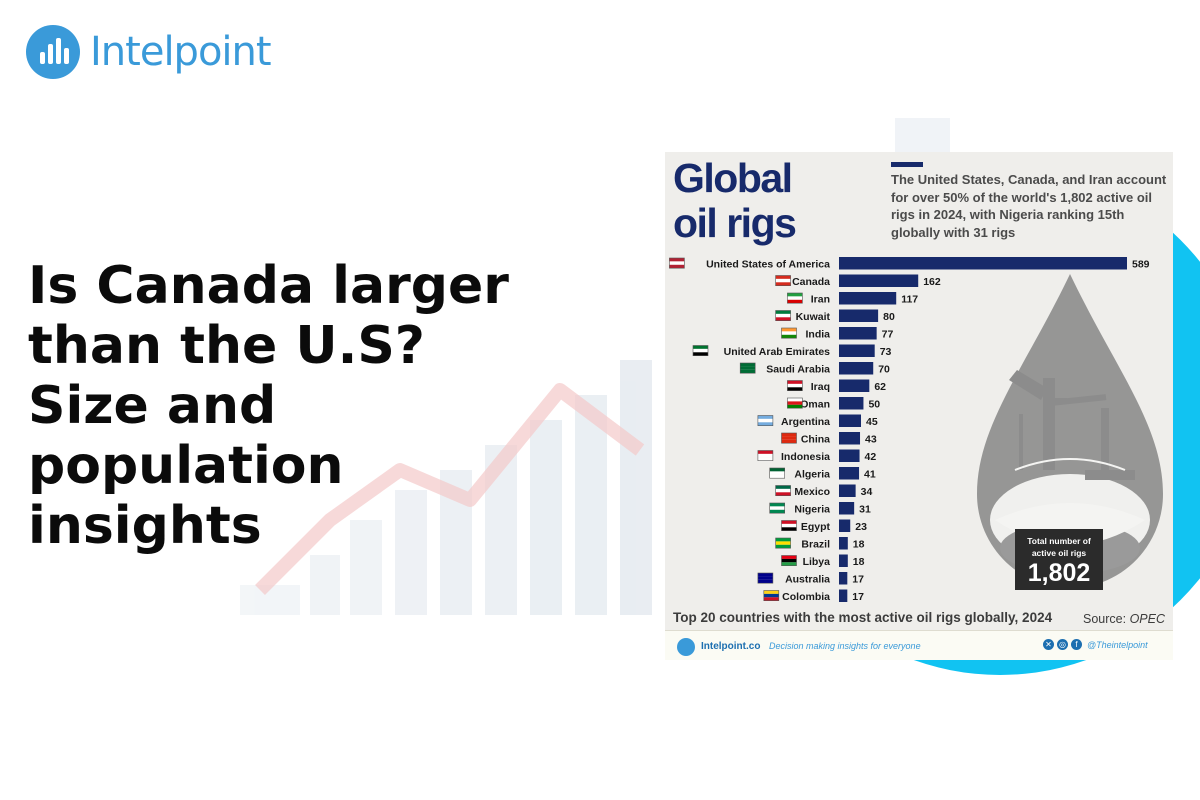  What do you see at coordinates (768, 264) in the screenshot?
I see `category-label: United States of America` at bounding box center [768, 264].